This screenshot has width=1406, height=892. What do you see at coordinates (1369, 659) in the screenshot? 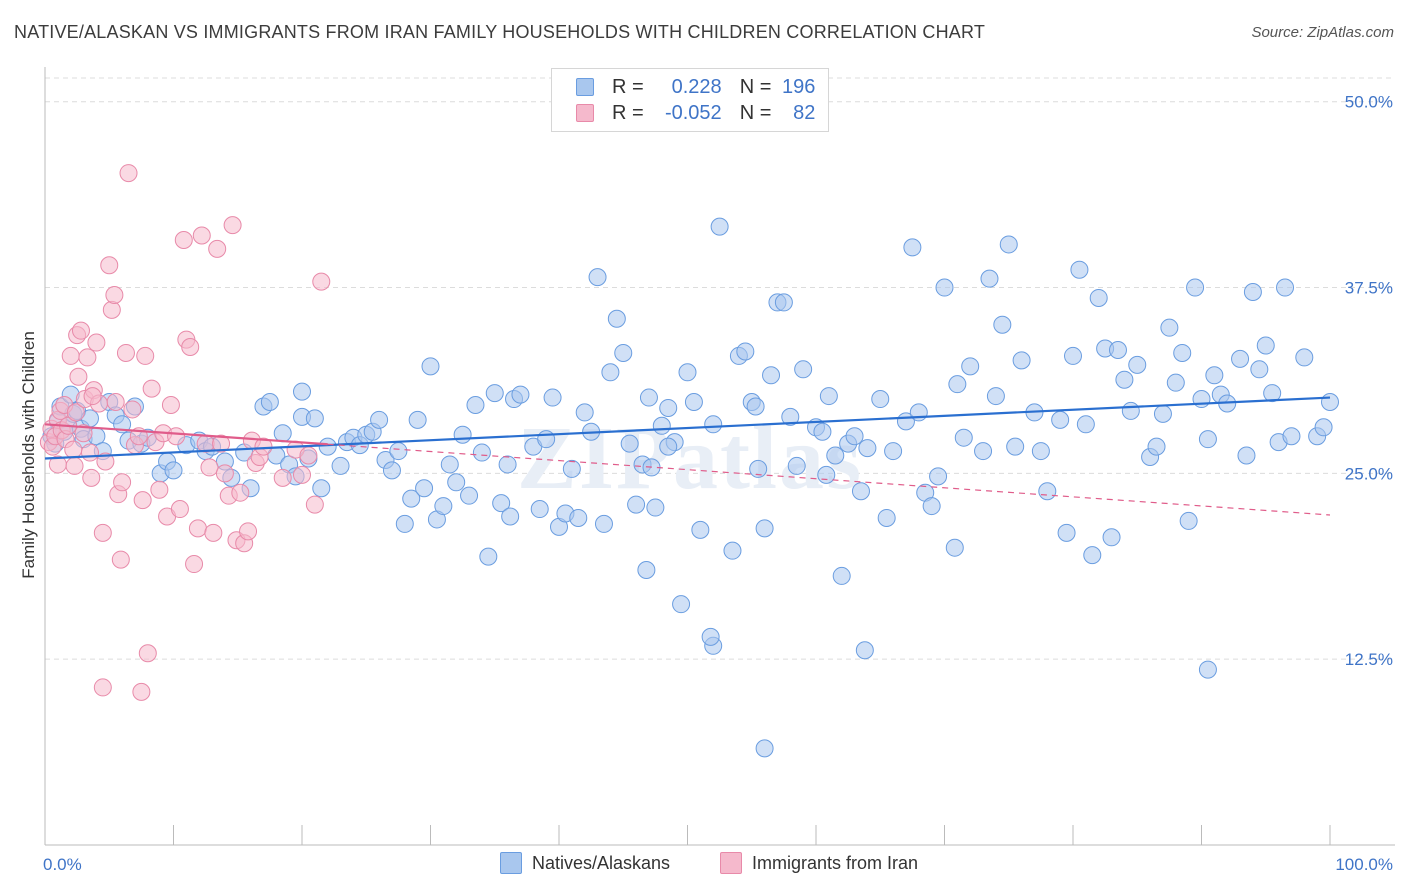
I see `y-tick-label: 12.5%` at bounding box center [1369, 659].